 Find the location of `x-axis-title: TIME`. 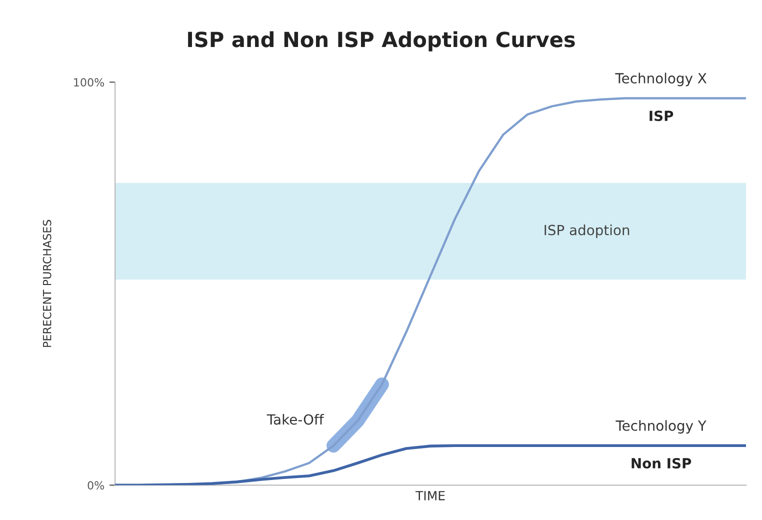

x-axis-title: TIME is located at coordinates (430, 495).